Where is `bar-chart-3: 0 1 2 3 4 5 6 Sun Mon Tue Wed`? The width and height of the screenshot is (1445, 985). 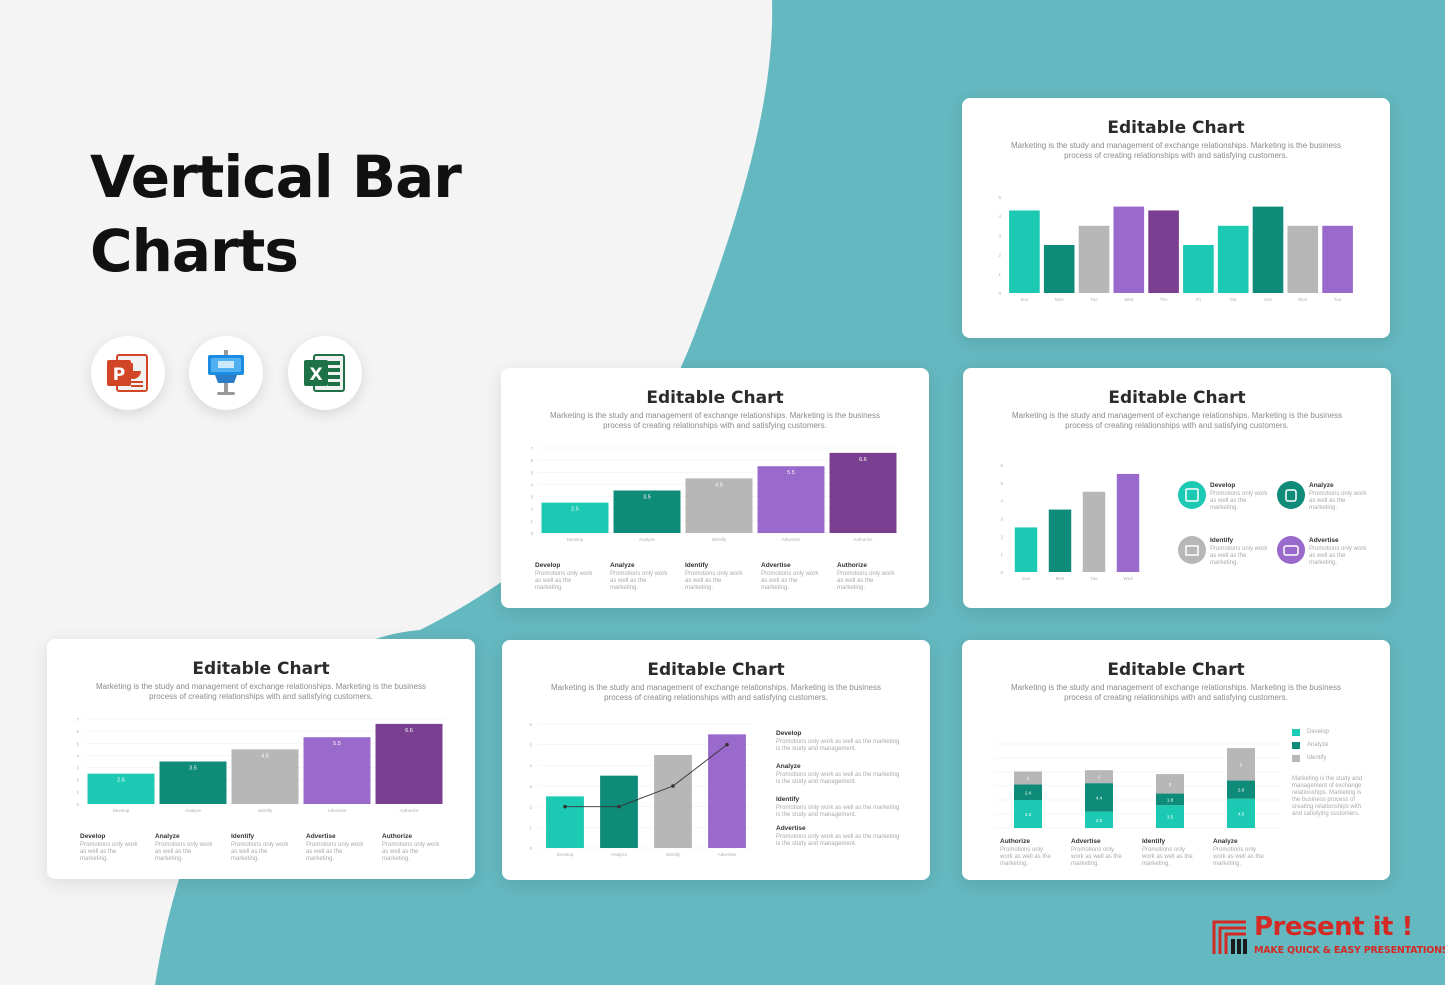 bar-chart-3: 0 1 2 3 4 5 6 Sun Mon Tue Wed is located at coordinates (1152, 522).